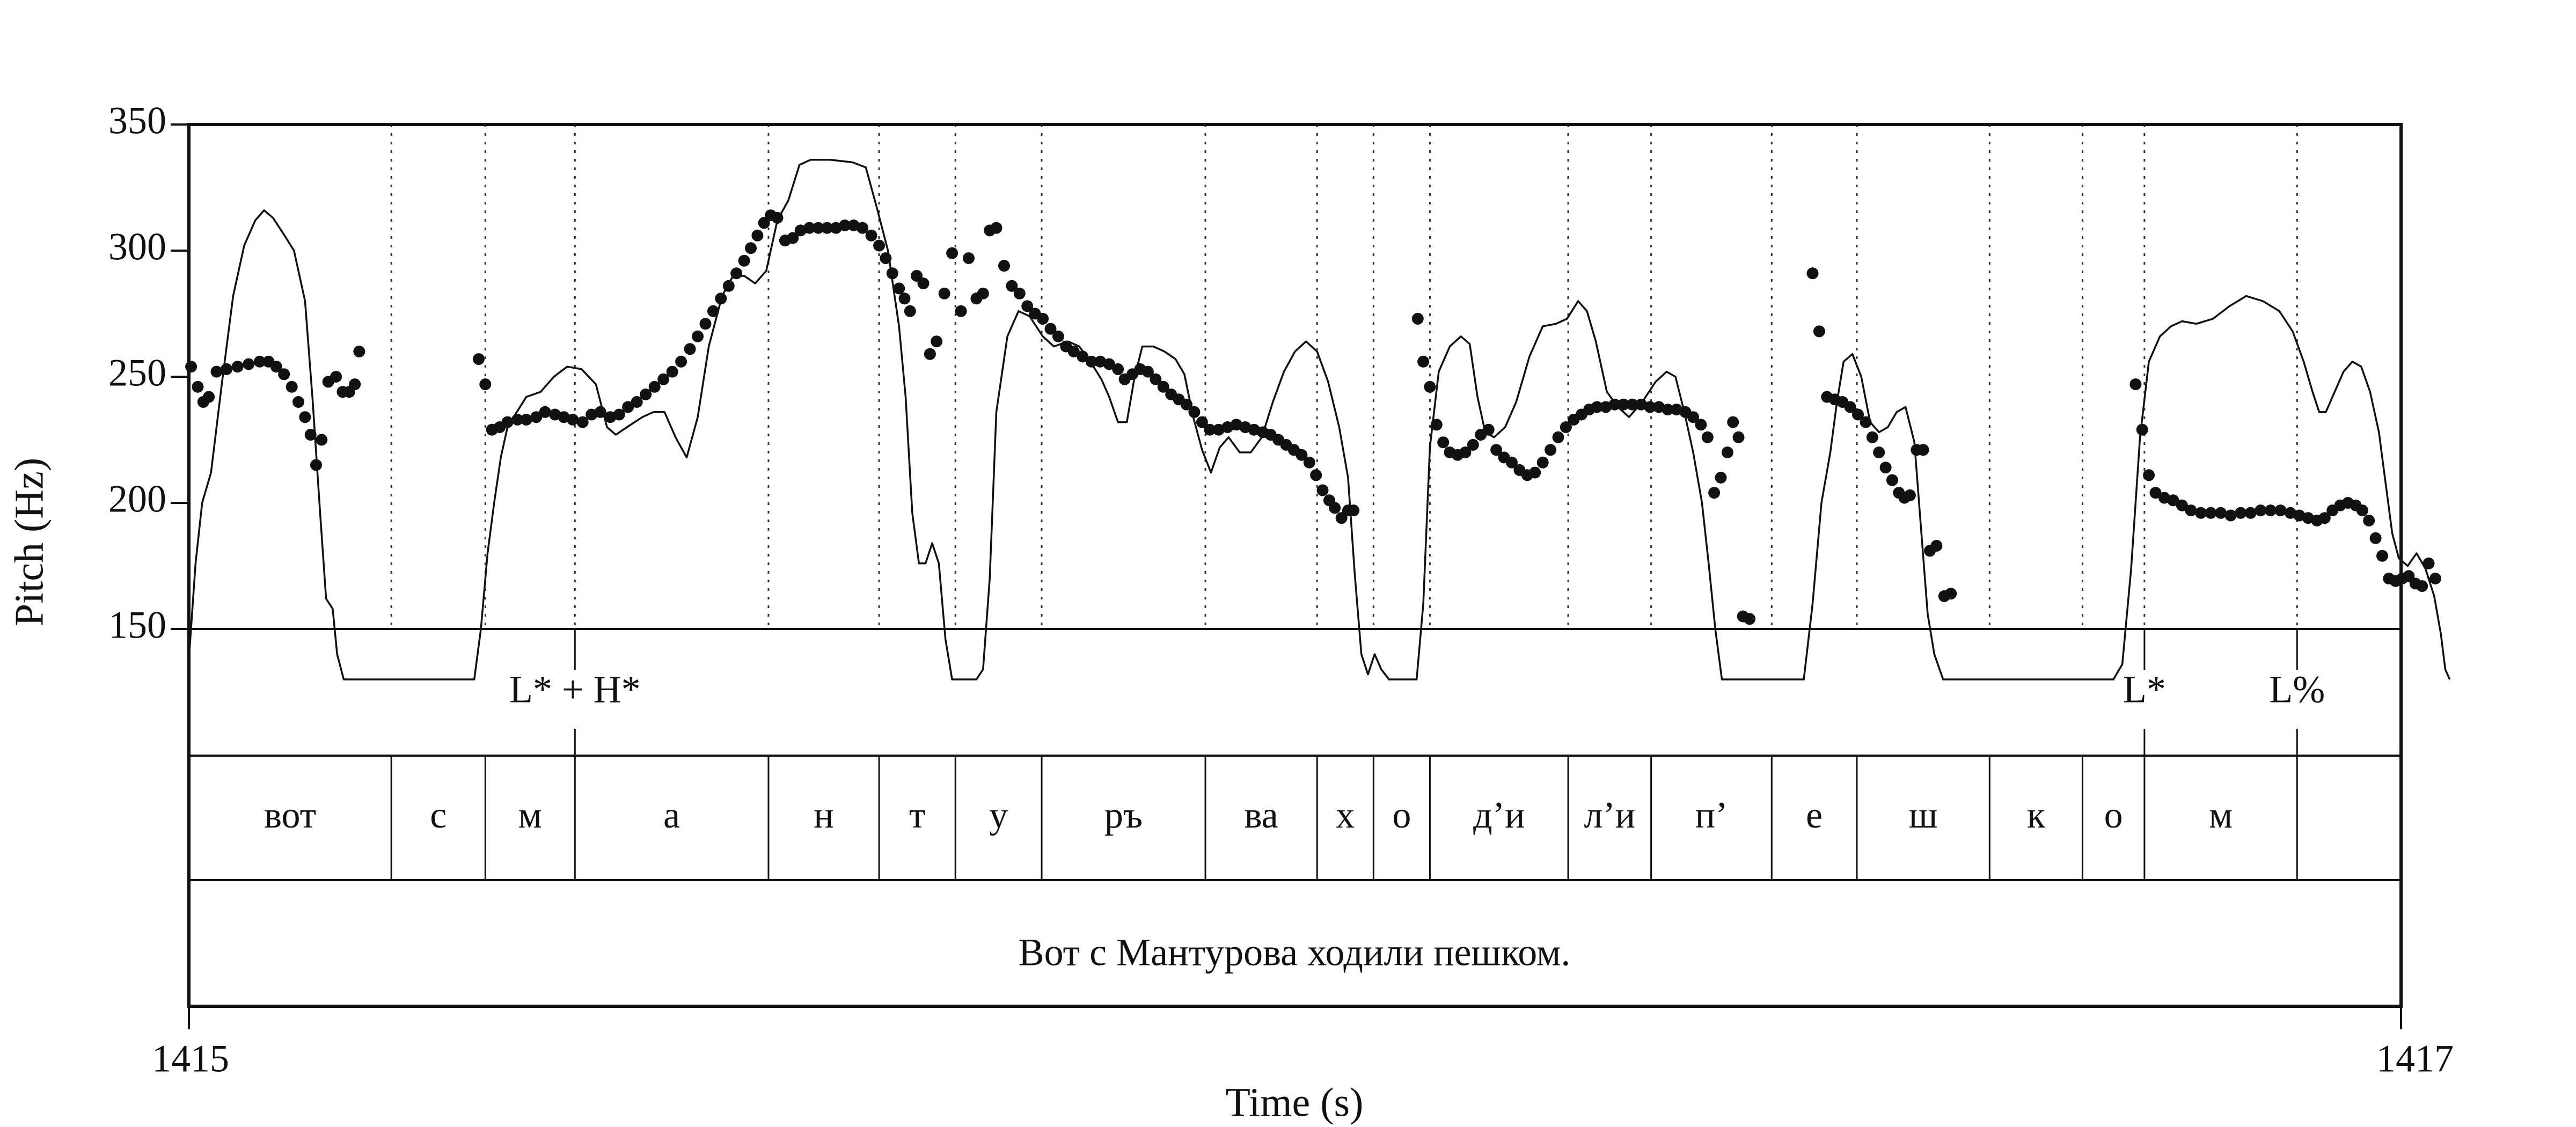  I want to click on sentence-text: Вот с Мантурова ходили пешком., so click(1295, 952).